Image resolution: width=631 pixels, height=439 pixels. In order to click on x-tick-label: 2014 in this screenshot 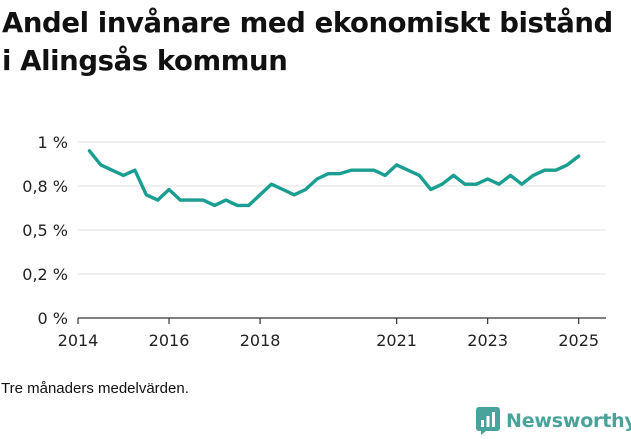, I will do `click(78, 340)`.